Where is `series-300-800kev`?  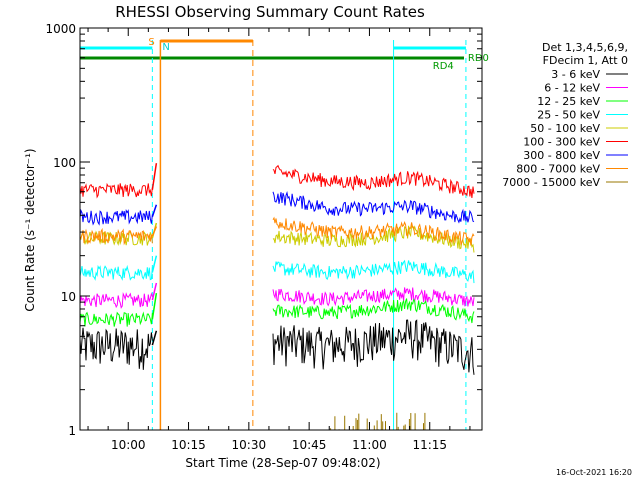
series-300-800kev is located at coordinates (277, 208).